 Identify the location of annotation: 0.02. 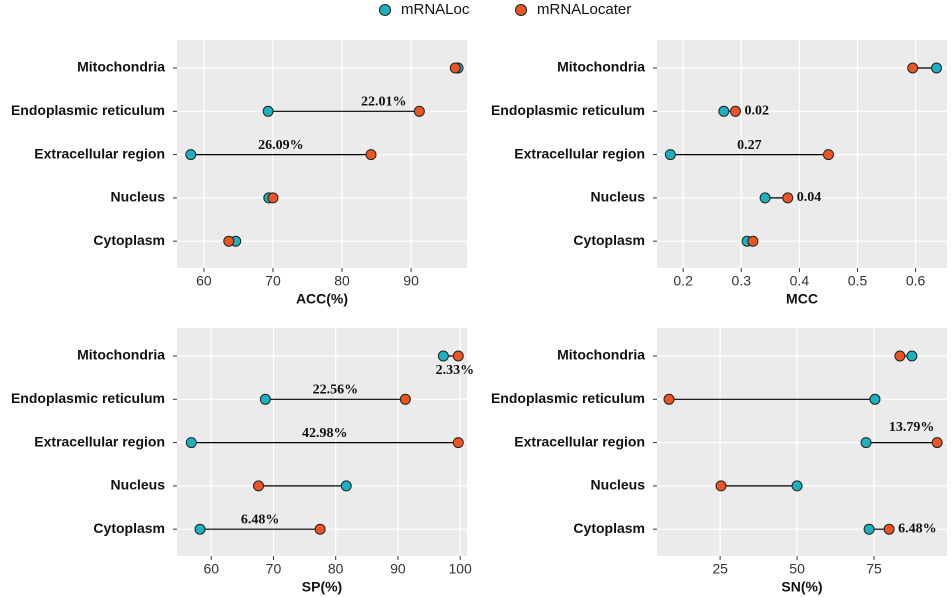
(756, 111).